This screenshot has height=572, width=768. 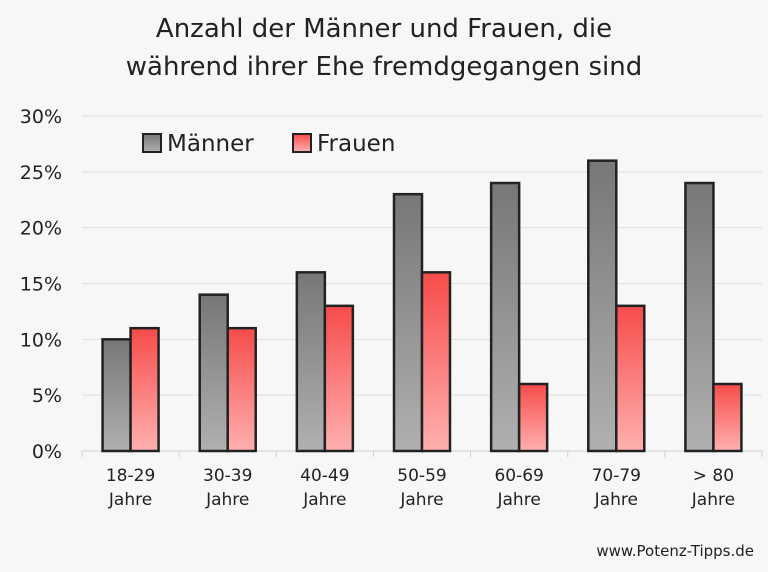 I want to click on legend-label-männer: Männer, so click(x=210, y=144).